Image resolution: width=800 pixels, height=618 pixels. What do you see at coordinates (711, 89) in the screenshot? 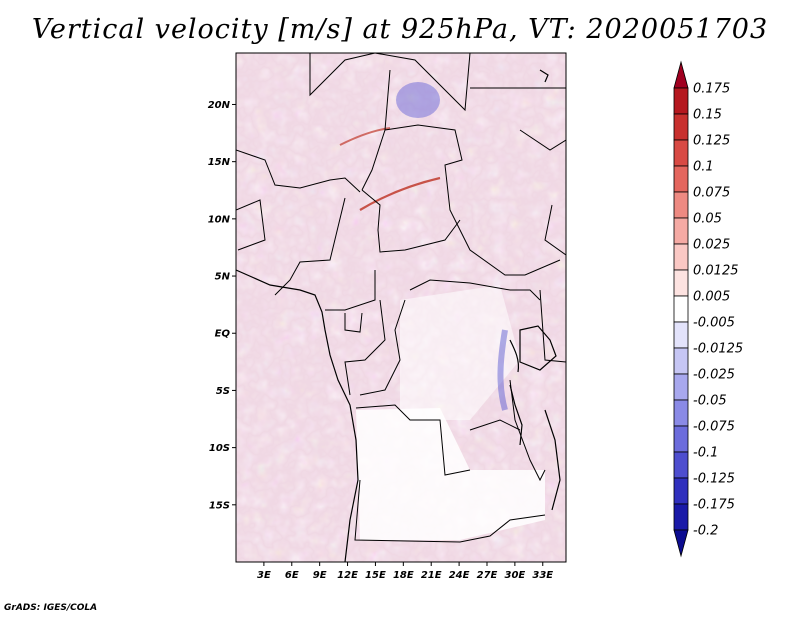
I see `colorbar-label: 0.175` at bounding box center [711, 89].